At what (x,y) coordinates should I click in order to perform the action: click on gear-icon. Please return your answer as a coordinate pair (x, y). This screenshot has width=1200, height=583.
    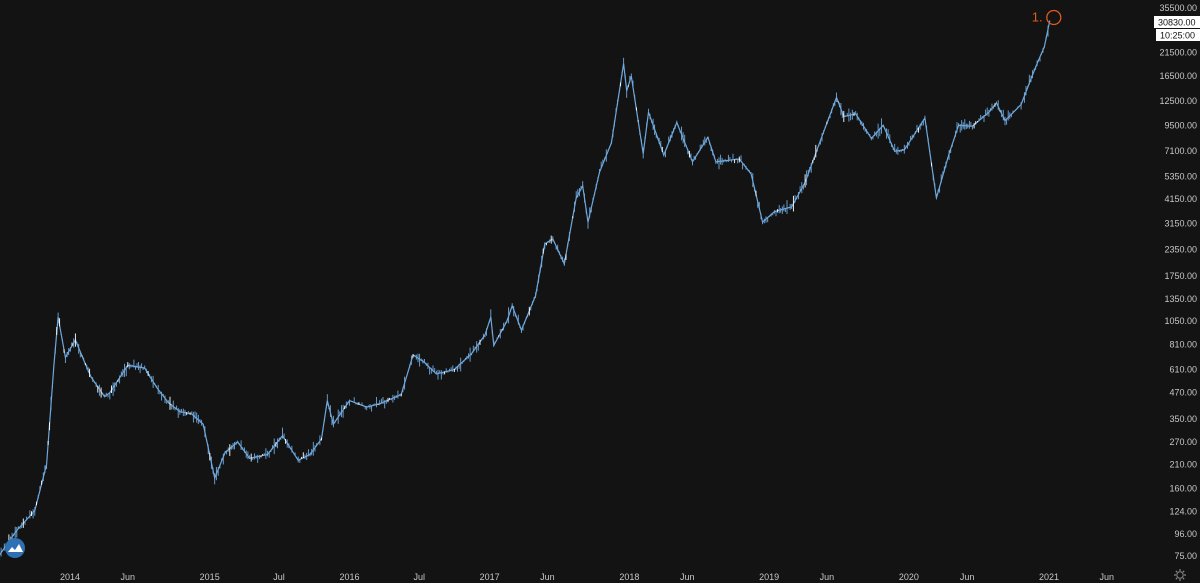
    Looking at the image, I should click on (1180, 575).